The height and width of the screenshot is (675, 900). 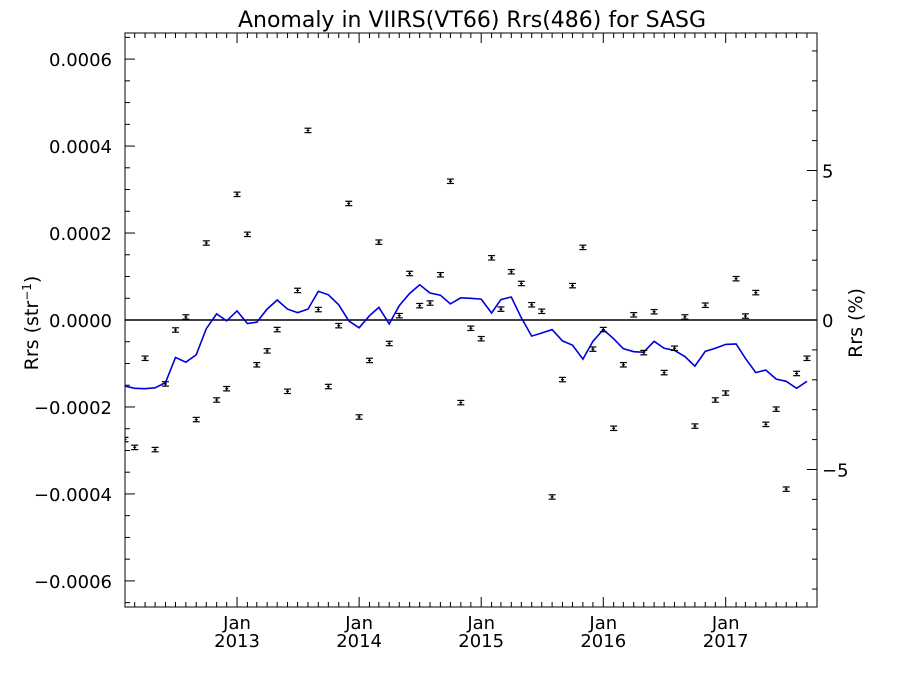 I want to click on right-y-axis: −5 0 5, so click(x=828, y=320).